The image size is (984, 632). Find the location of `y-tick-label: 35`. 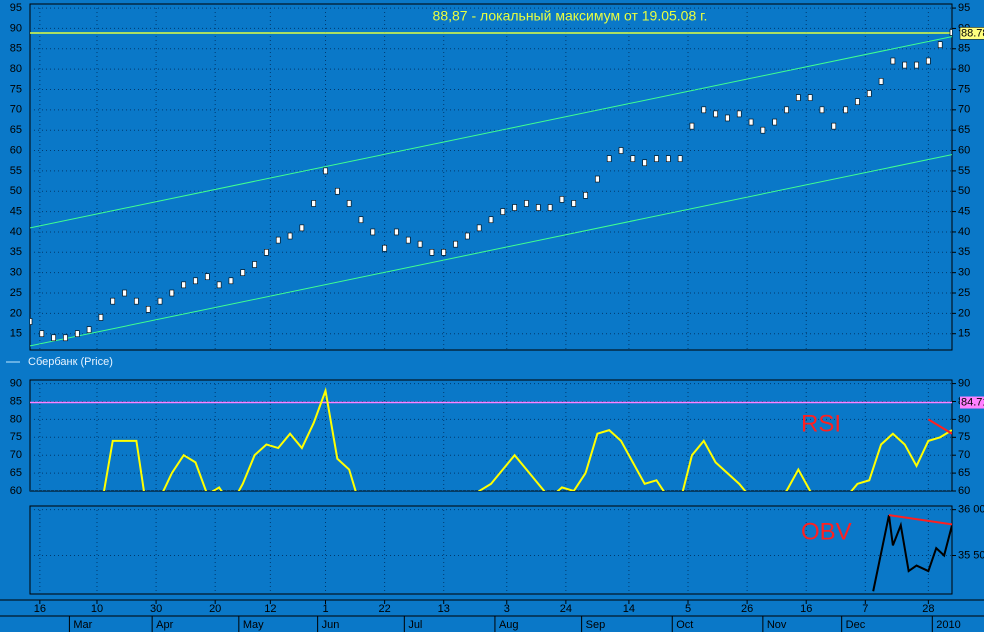

y-tick-label: 35 is located at coordinates (964, 252).